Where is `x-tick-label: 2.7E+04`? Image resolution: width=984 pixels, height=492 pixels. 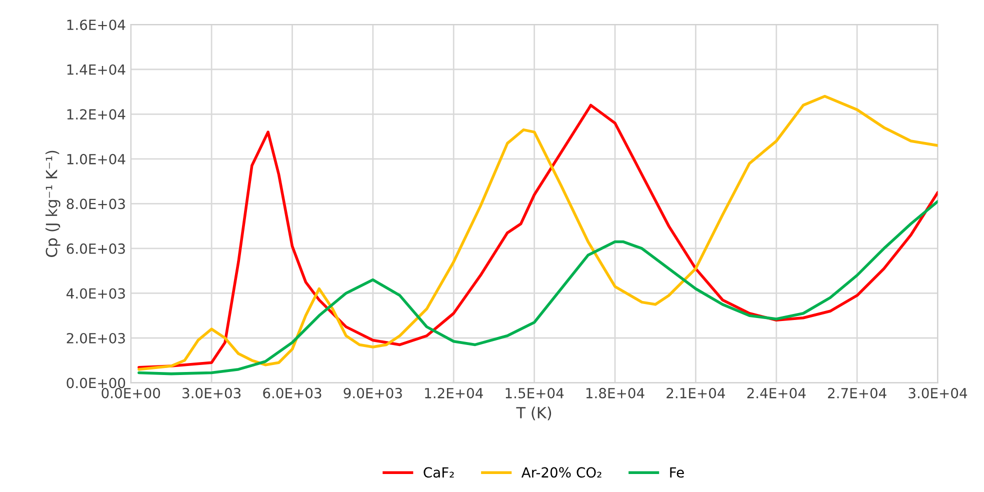
x-tick-label: 2.7E+04 is located at coordinates (857, 393).